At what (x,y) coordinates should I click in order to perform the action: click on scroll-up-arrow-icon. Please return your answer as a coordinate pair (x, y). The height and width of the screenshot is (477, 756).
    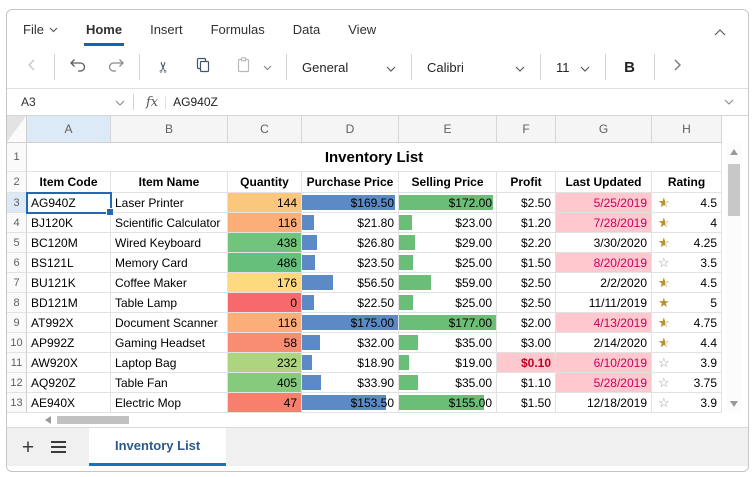
    Looking at the image, I should click on (734, 152).